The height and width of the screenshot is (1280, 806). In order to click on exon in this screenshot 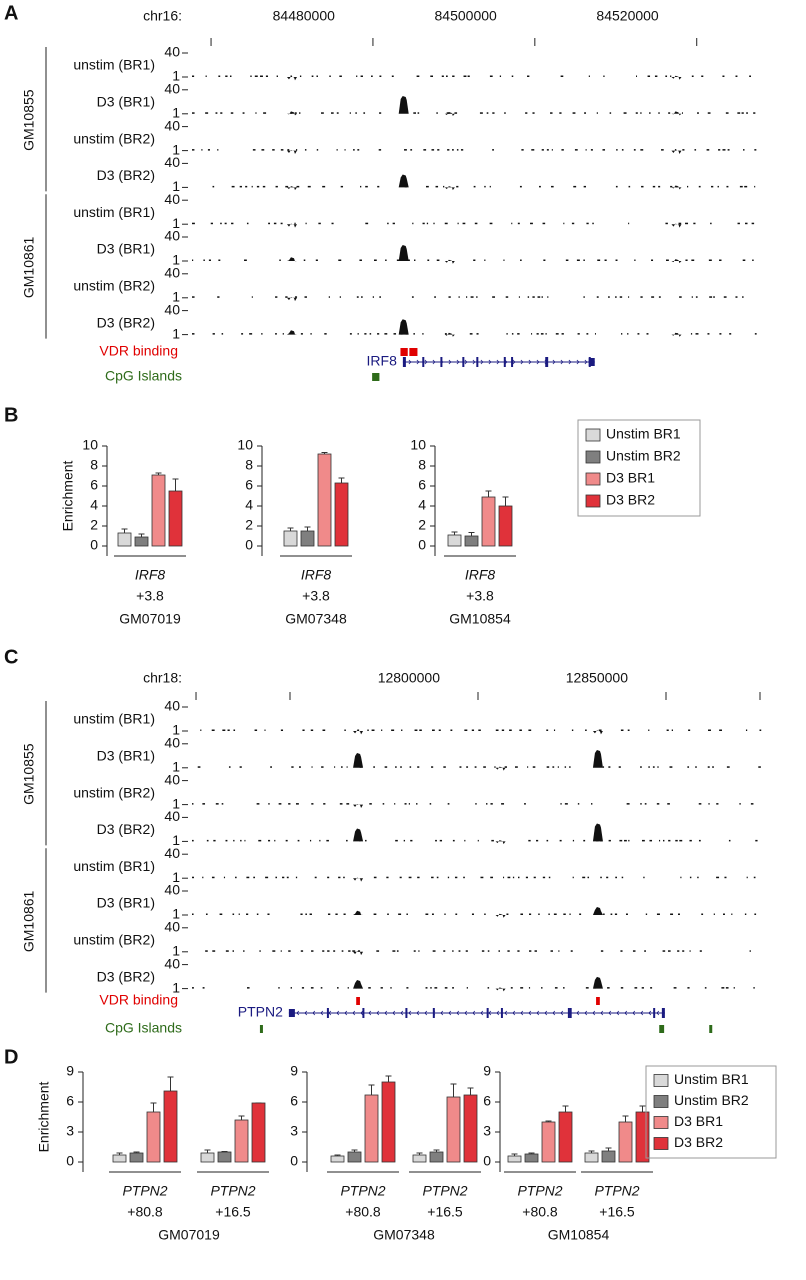, I will do `click(463, 362)`.